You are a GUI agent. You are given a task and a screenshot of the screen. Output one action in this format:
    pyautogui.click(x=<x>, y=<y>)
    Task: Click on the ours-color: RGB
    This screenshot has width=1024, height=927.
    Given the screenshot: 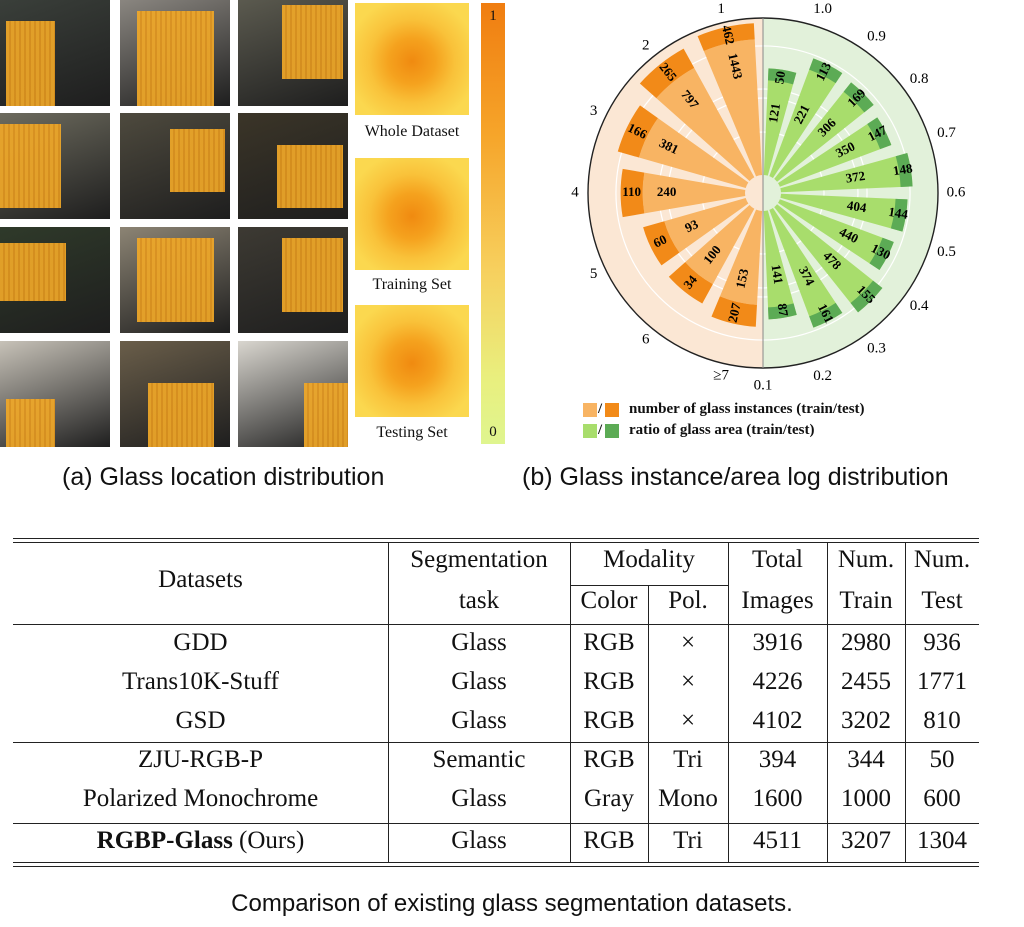 What is the action you would take?
    pyautogui.click(x=609, y=840)
    